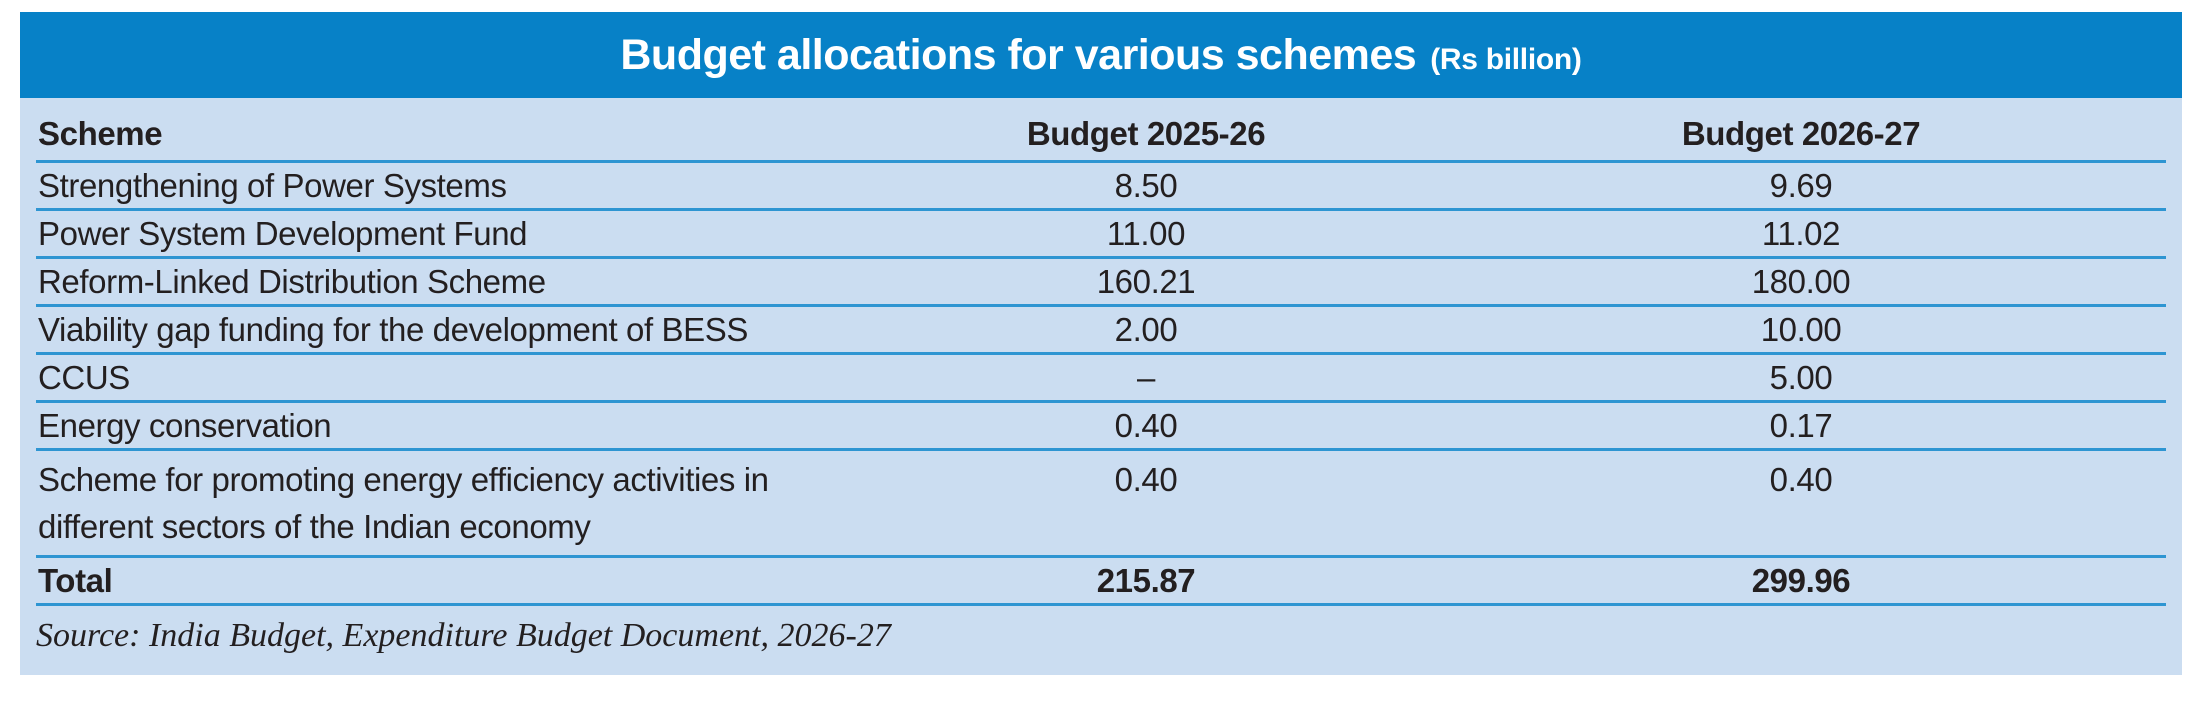  Describe the element at coordinates (1146, 329) in the screenshot. I see `budget-2025-26-value: 2.00` at that location.